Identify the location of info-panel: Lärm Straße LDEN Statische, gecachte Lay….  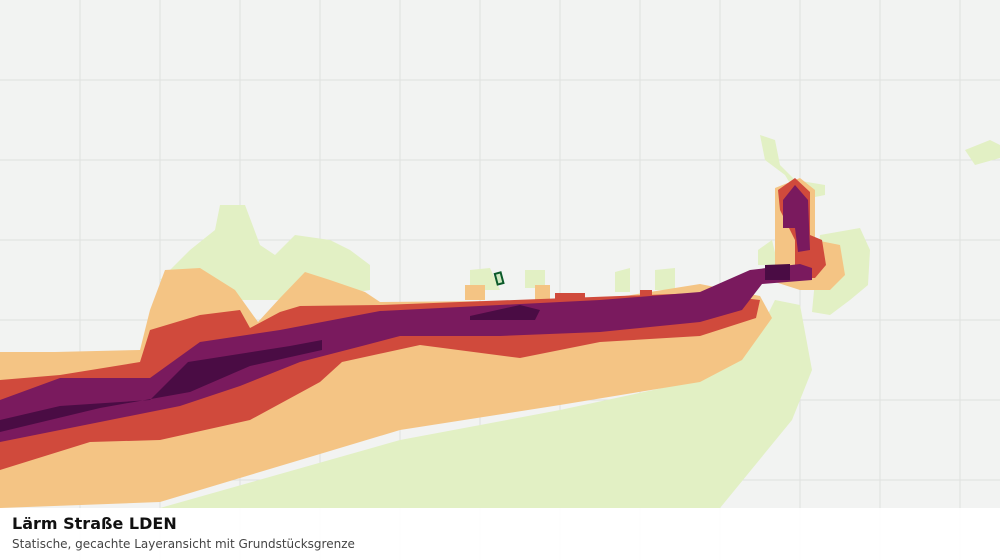
(500, 534).